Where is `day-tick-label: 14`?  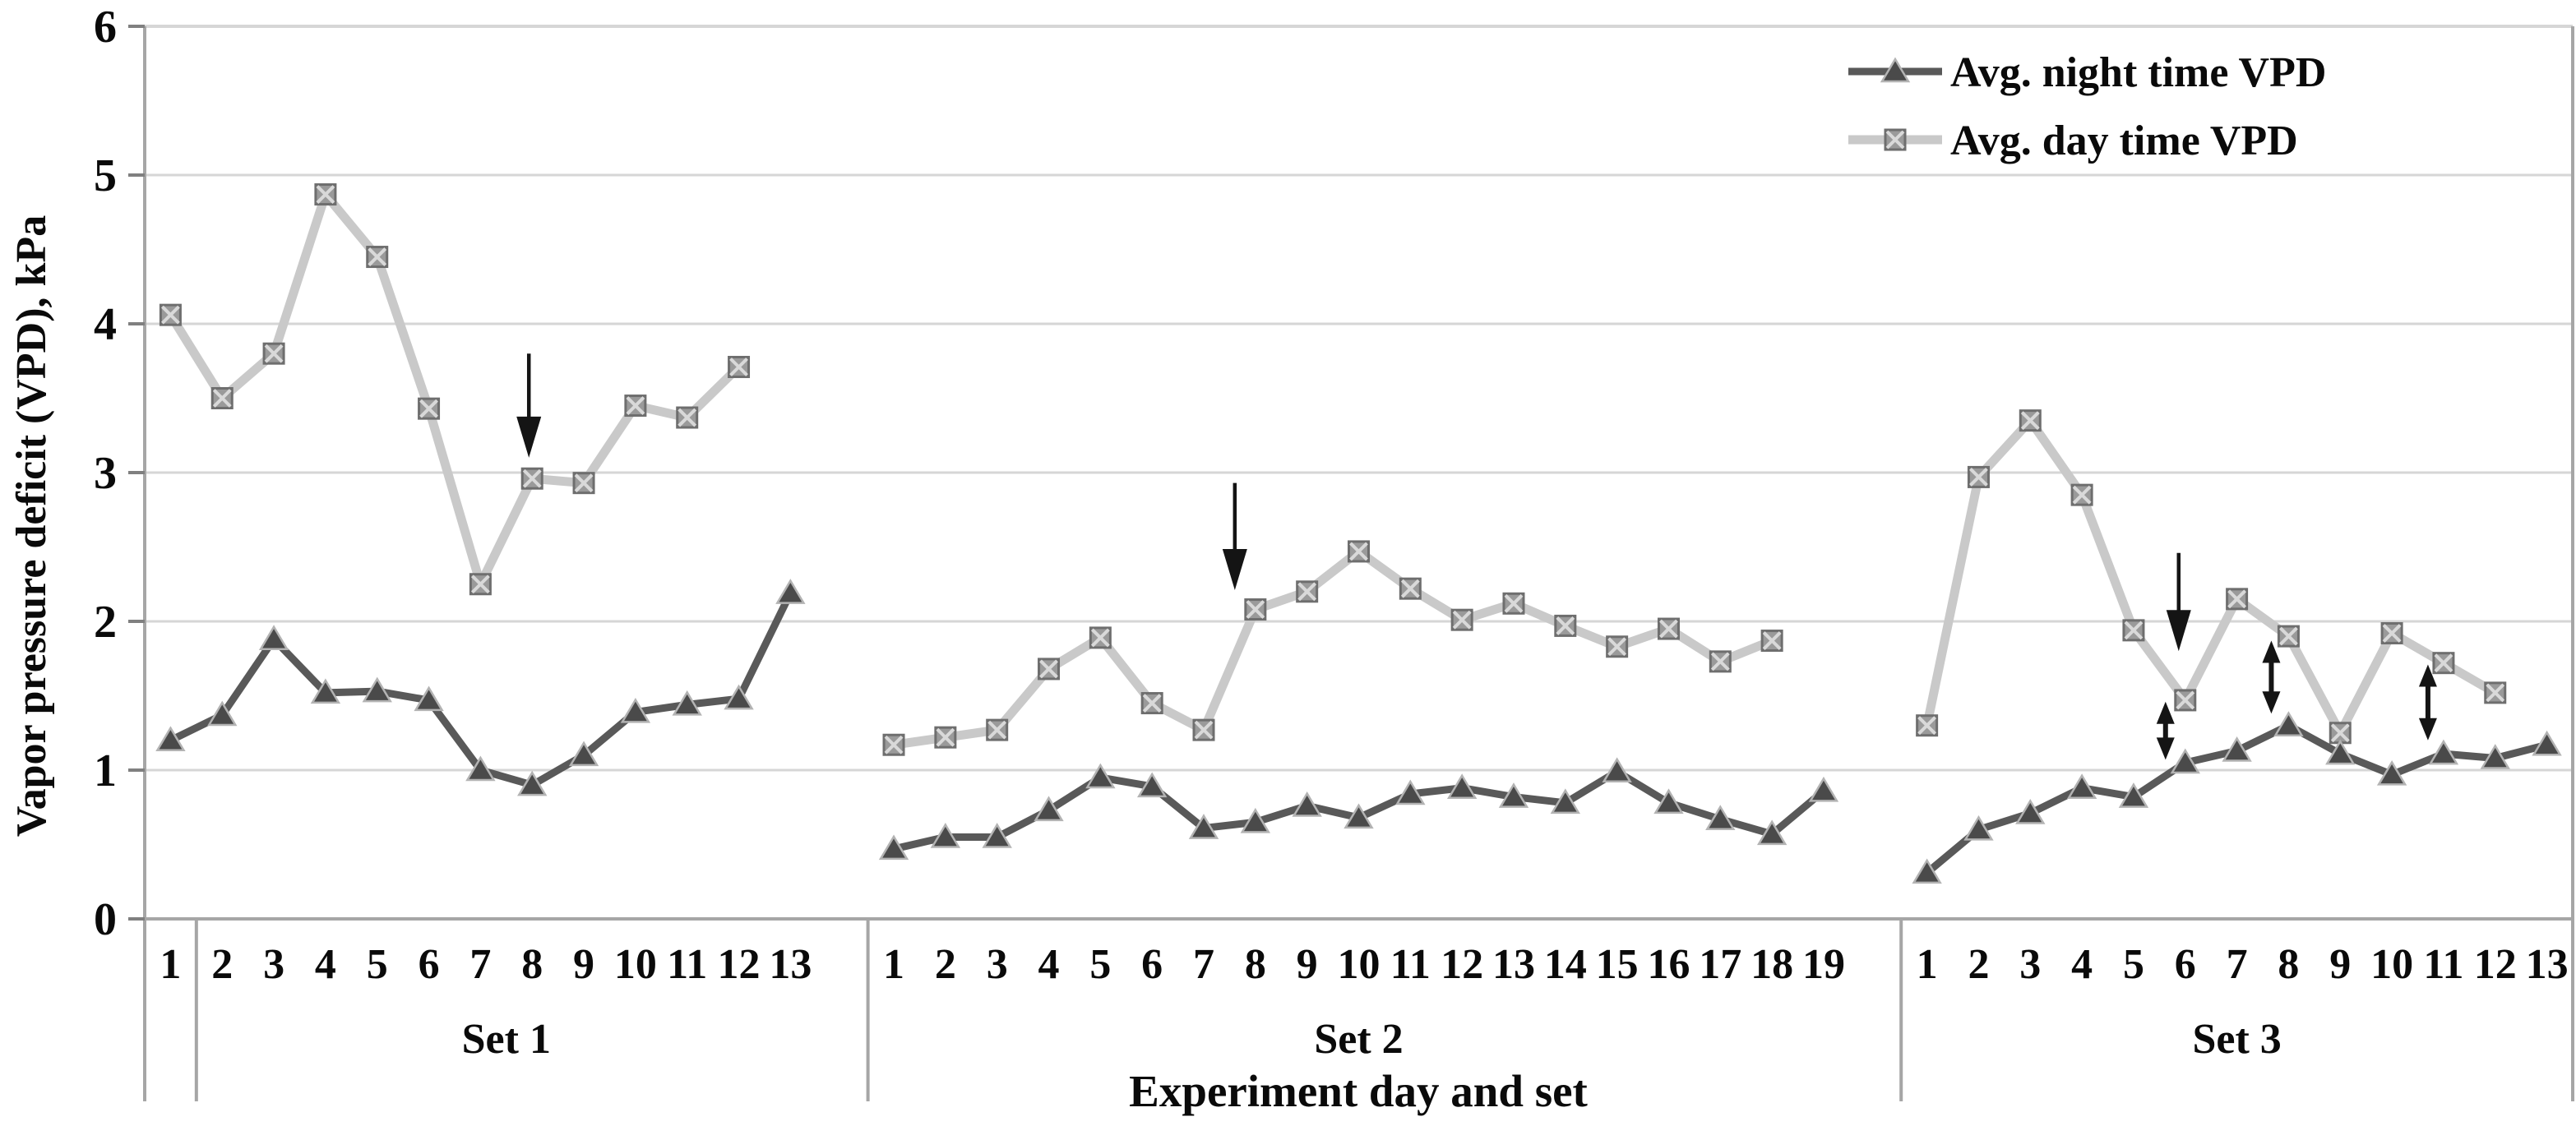 day-tick-label: 14 is located at coordinates (1565, 964).